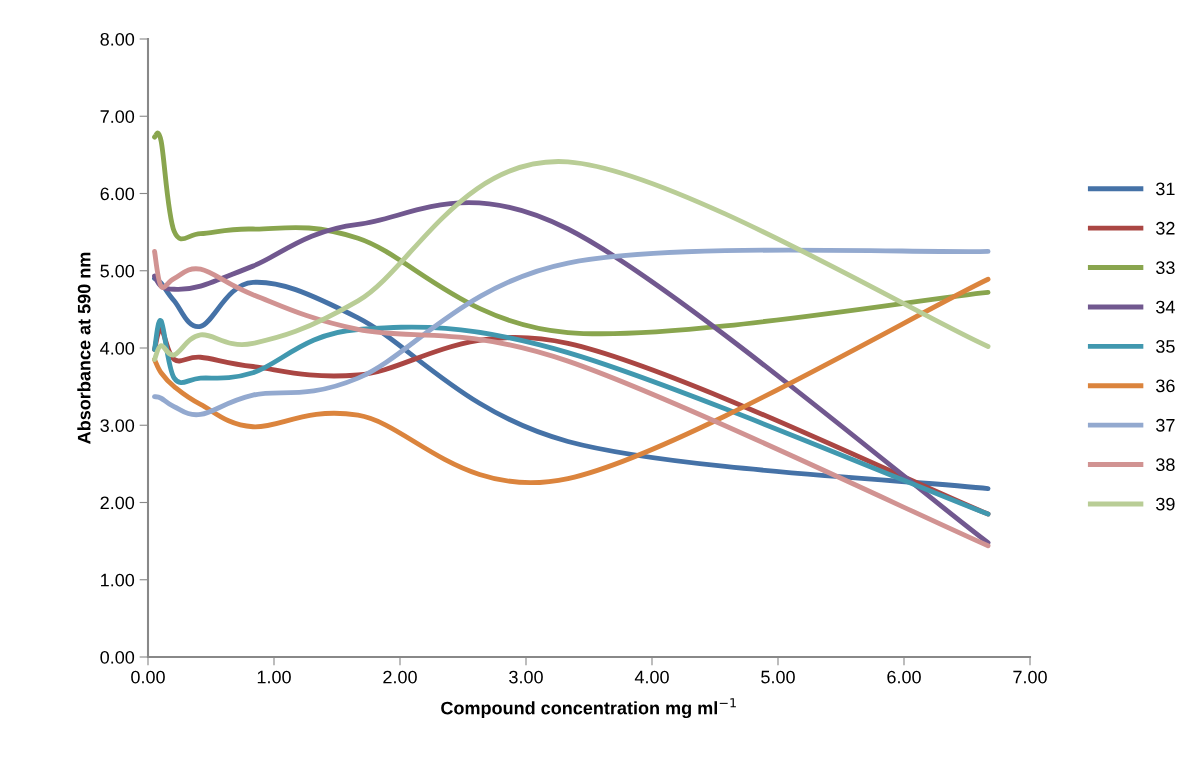 The image size is (1193, 771). I want to click on legend-label: 33, so click(1165, 268).